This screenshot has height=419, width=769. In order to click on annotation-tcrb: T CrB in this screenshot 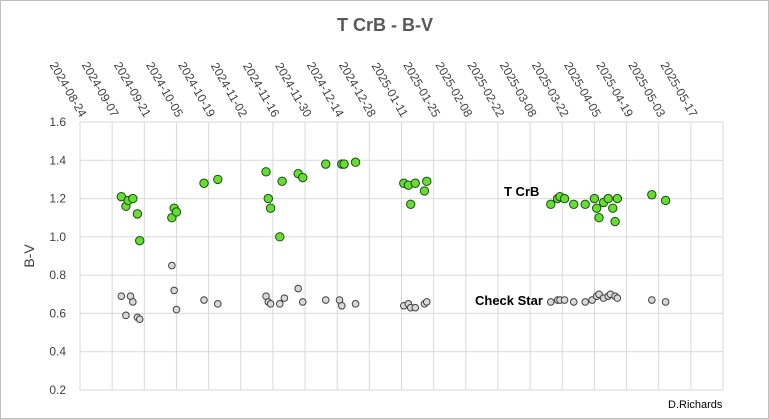, I will do `click(521, 191)`.